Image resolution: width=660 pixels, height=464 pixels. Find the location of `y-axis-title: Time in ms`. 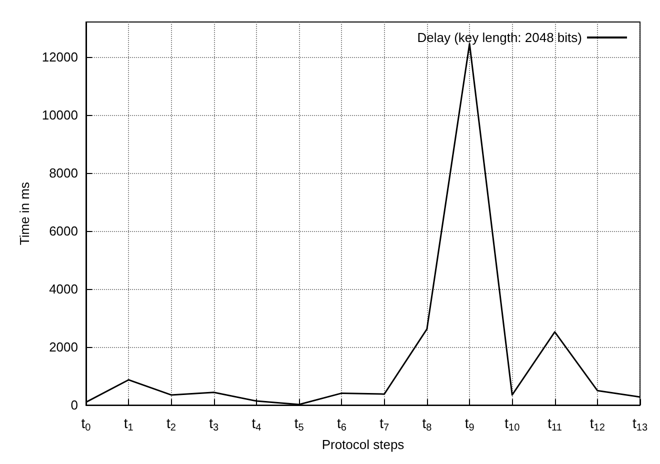

y-axis-title: Time in ms is located at coordinates (24, 214).